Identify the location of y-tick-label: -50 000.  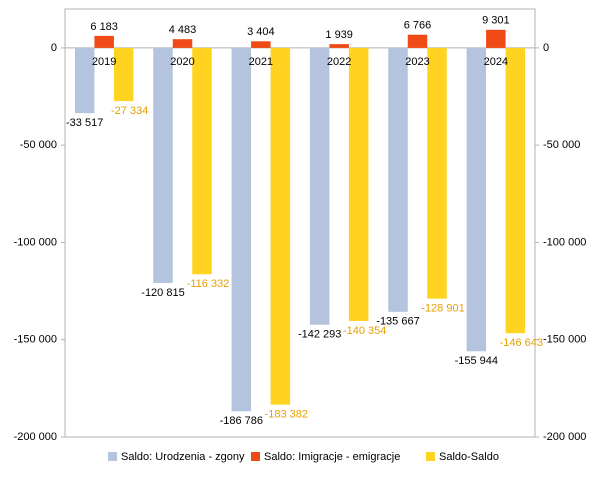
(38, 145).